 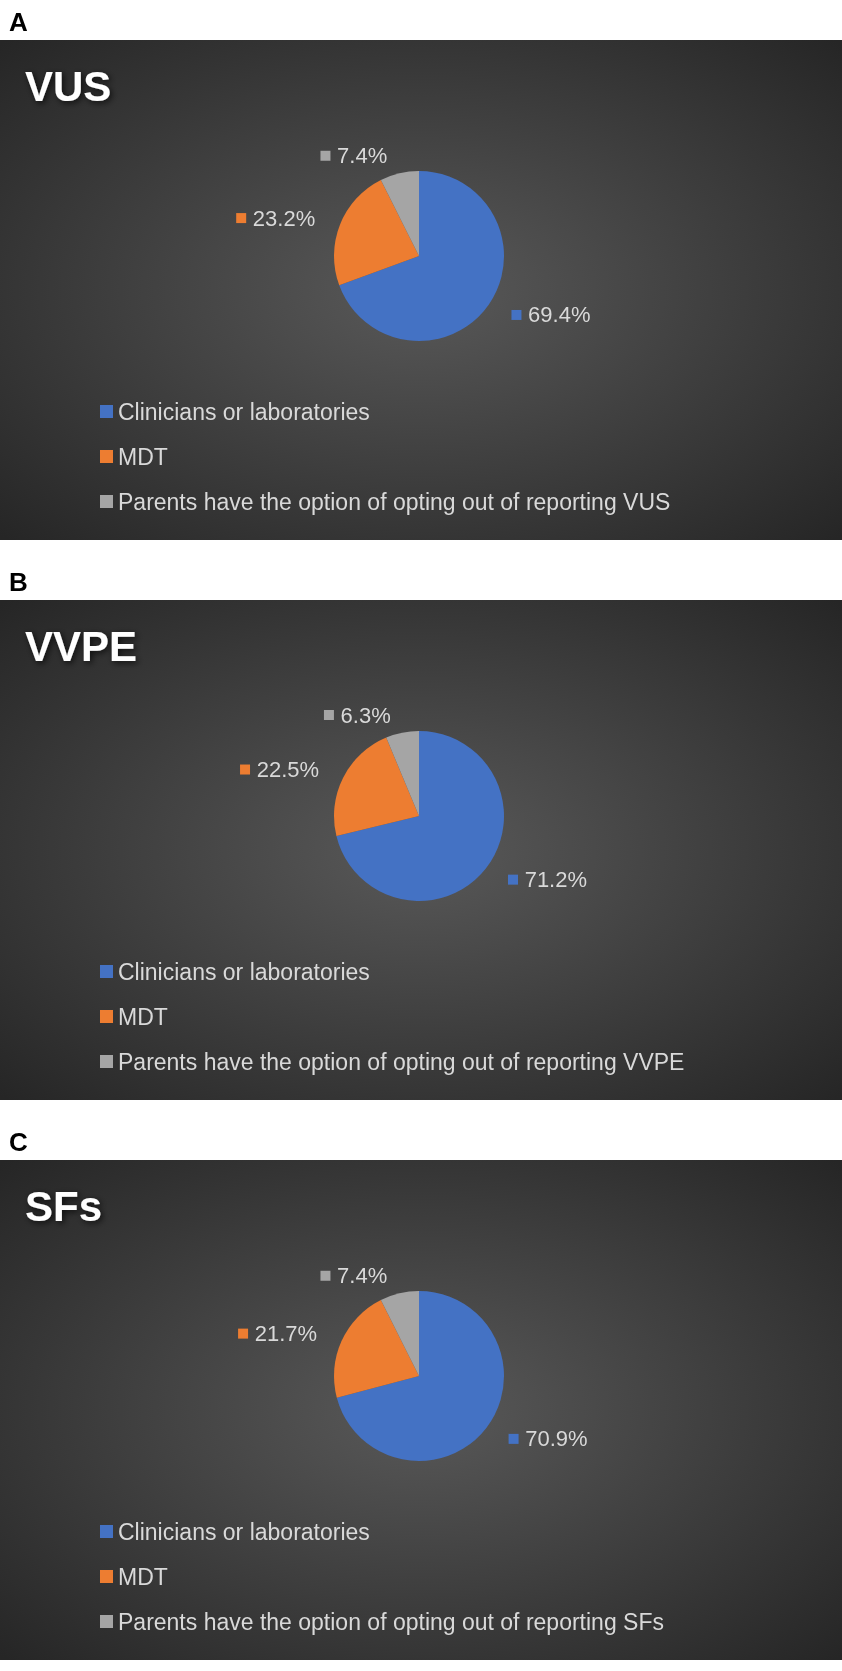 What do you see at coordinates (81, 646) in the screenshot?
I see `chart-title: VVPE` at bounding box center [81, 646].